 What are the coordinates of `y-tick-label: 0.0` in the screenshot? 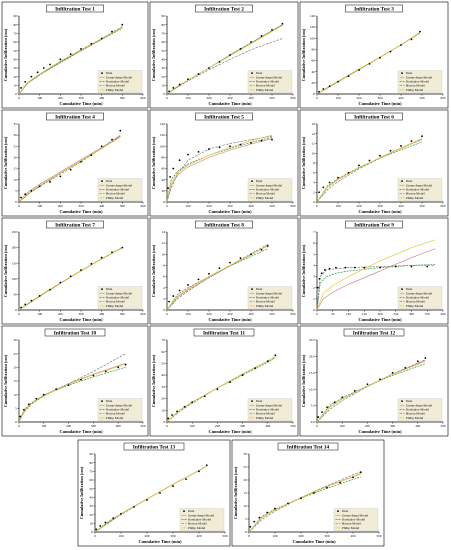 It's located at (313, 422).